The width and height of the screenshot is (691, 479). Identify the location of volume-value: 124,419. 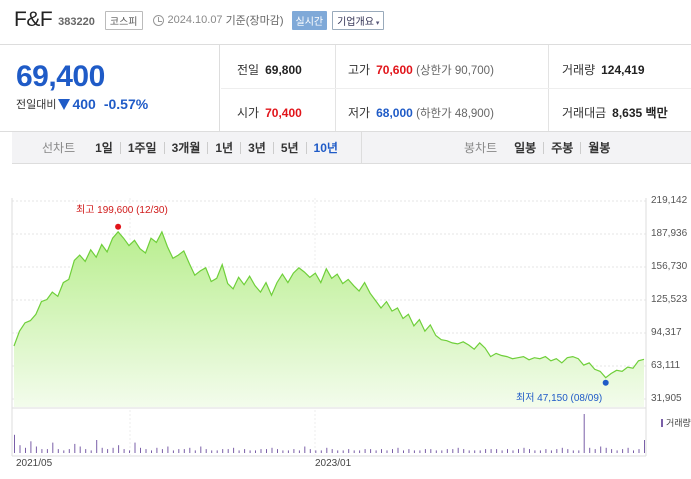
(623, 70).